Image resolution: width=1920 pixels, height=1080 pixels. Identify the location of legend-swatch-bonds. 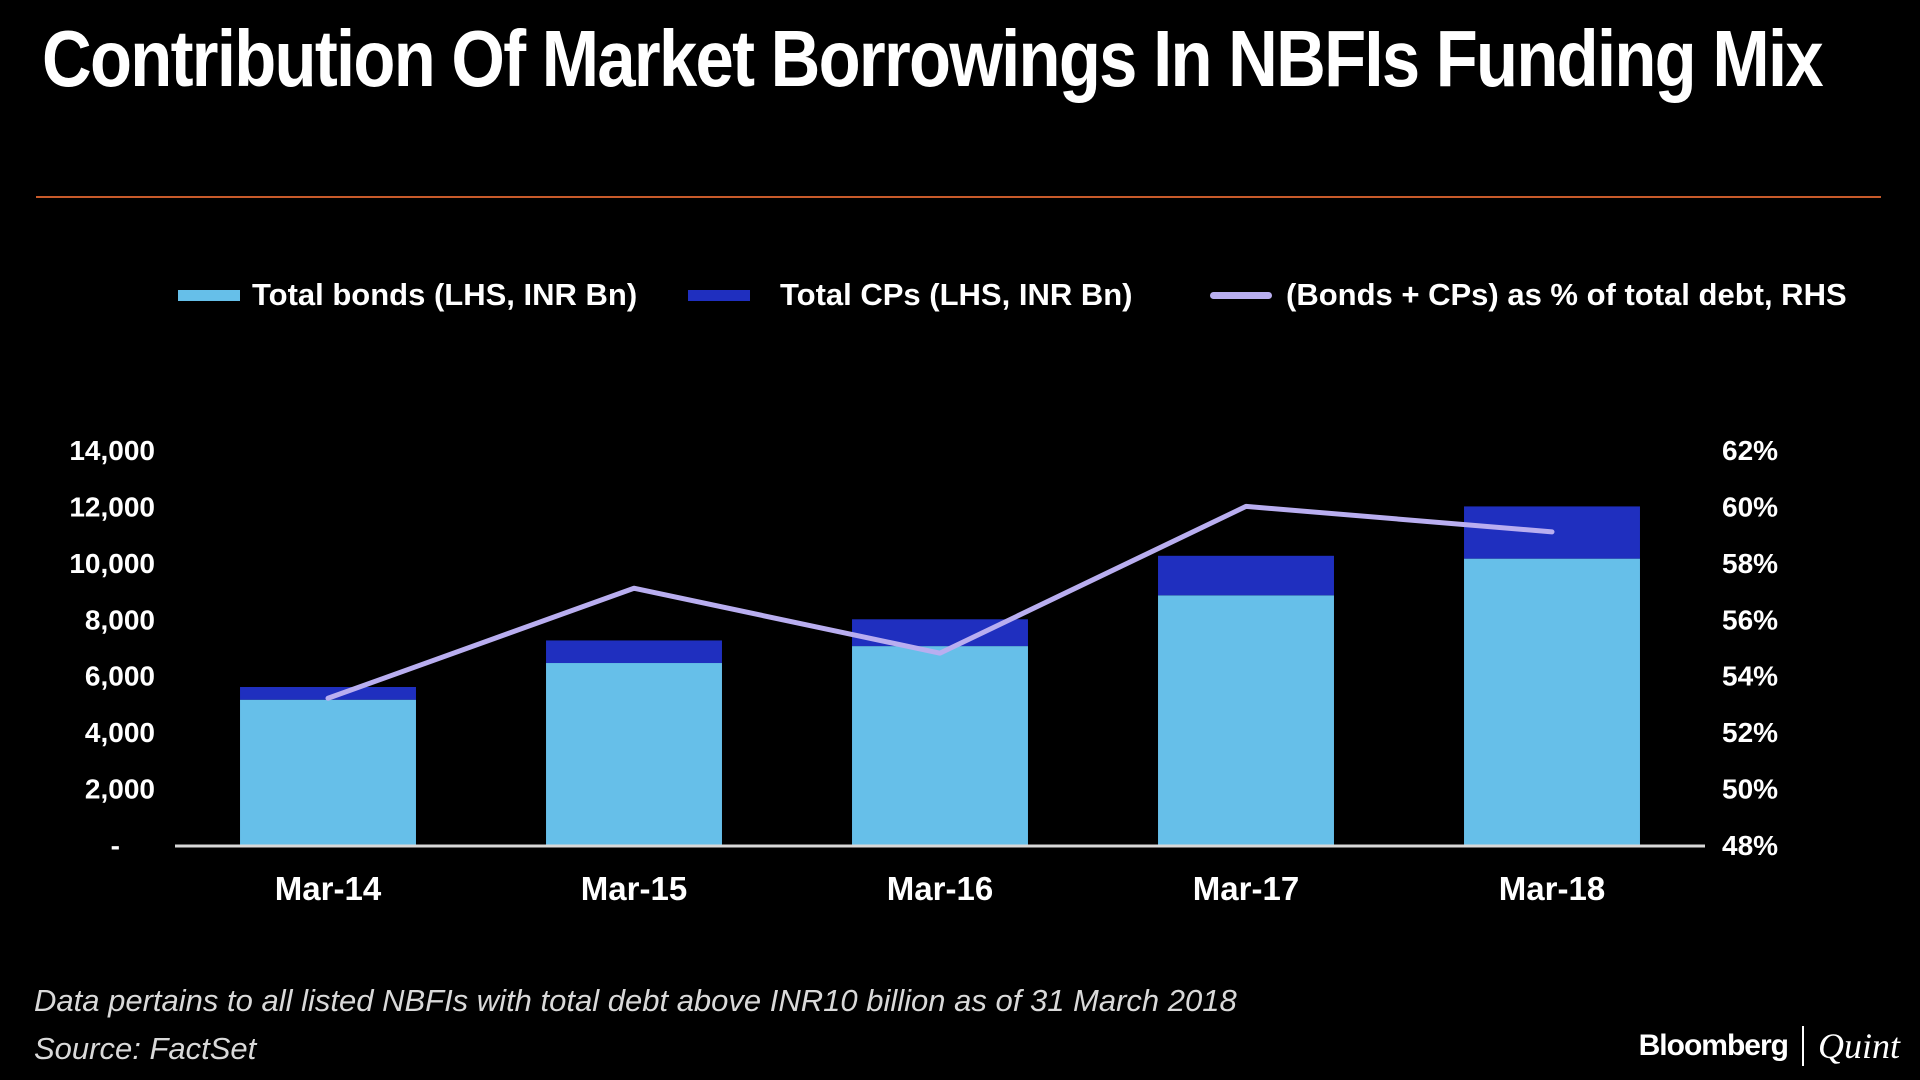
(209, 295).